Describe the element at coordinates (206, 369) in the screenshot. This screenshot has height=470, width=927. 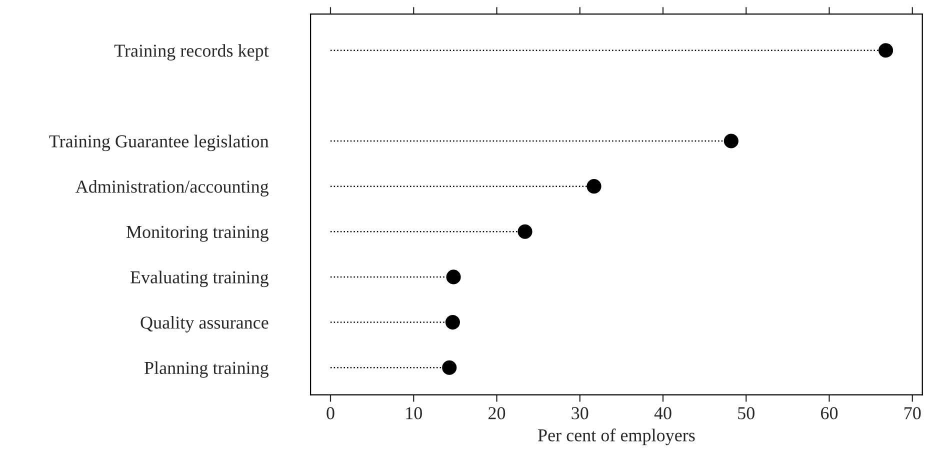
I see `y-tick-label: Planning training` at that location.